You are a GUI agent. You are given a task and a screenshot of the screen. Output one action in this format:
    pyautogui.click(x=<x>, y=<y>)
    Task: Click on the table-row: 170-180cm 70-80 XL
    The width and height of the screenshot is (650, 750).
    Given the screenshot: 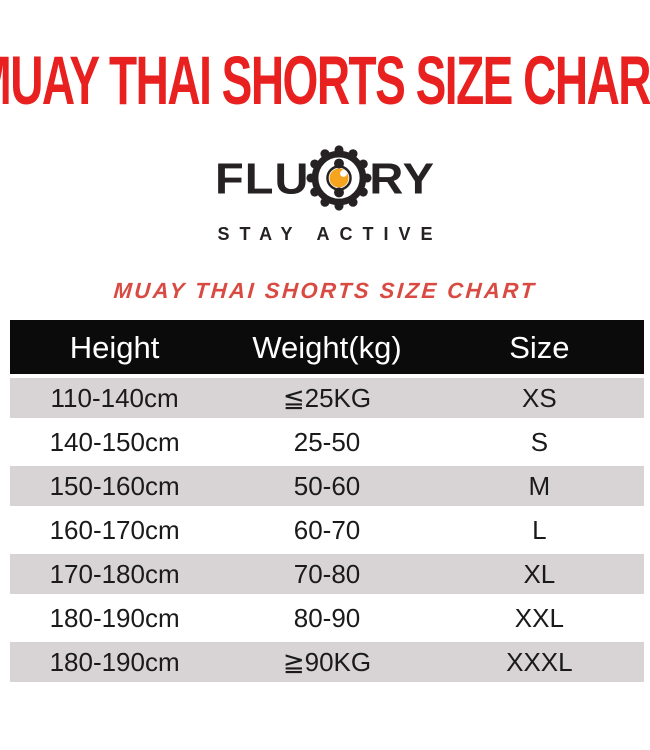 What is the action you would take?
    pyautogui.click(x=327, y=574)
    